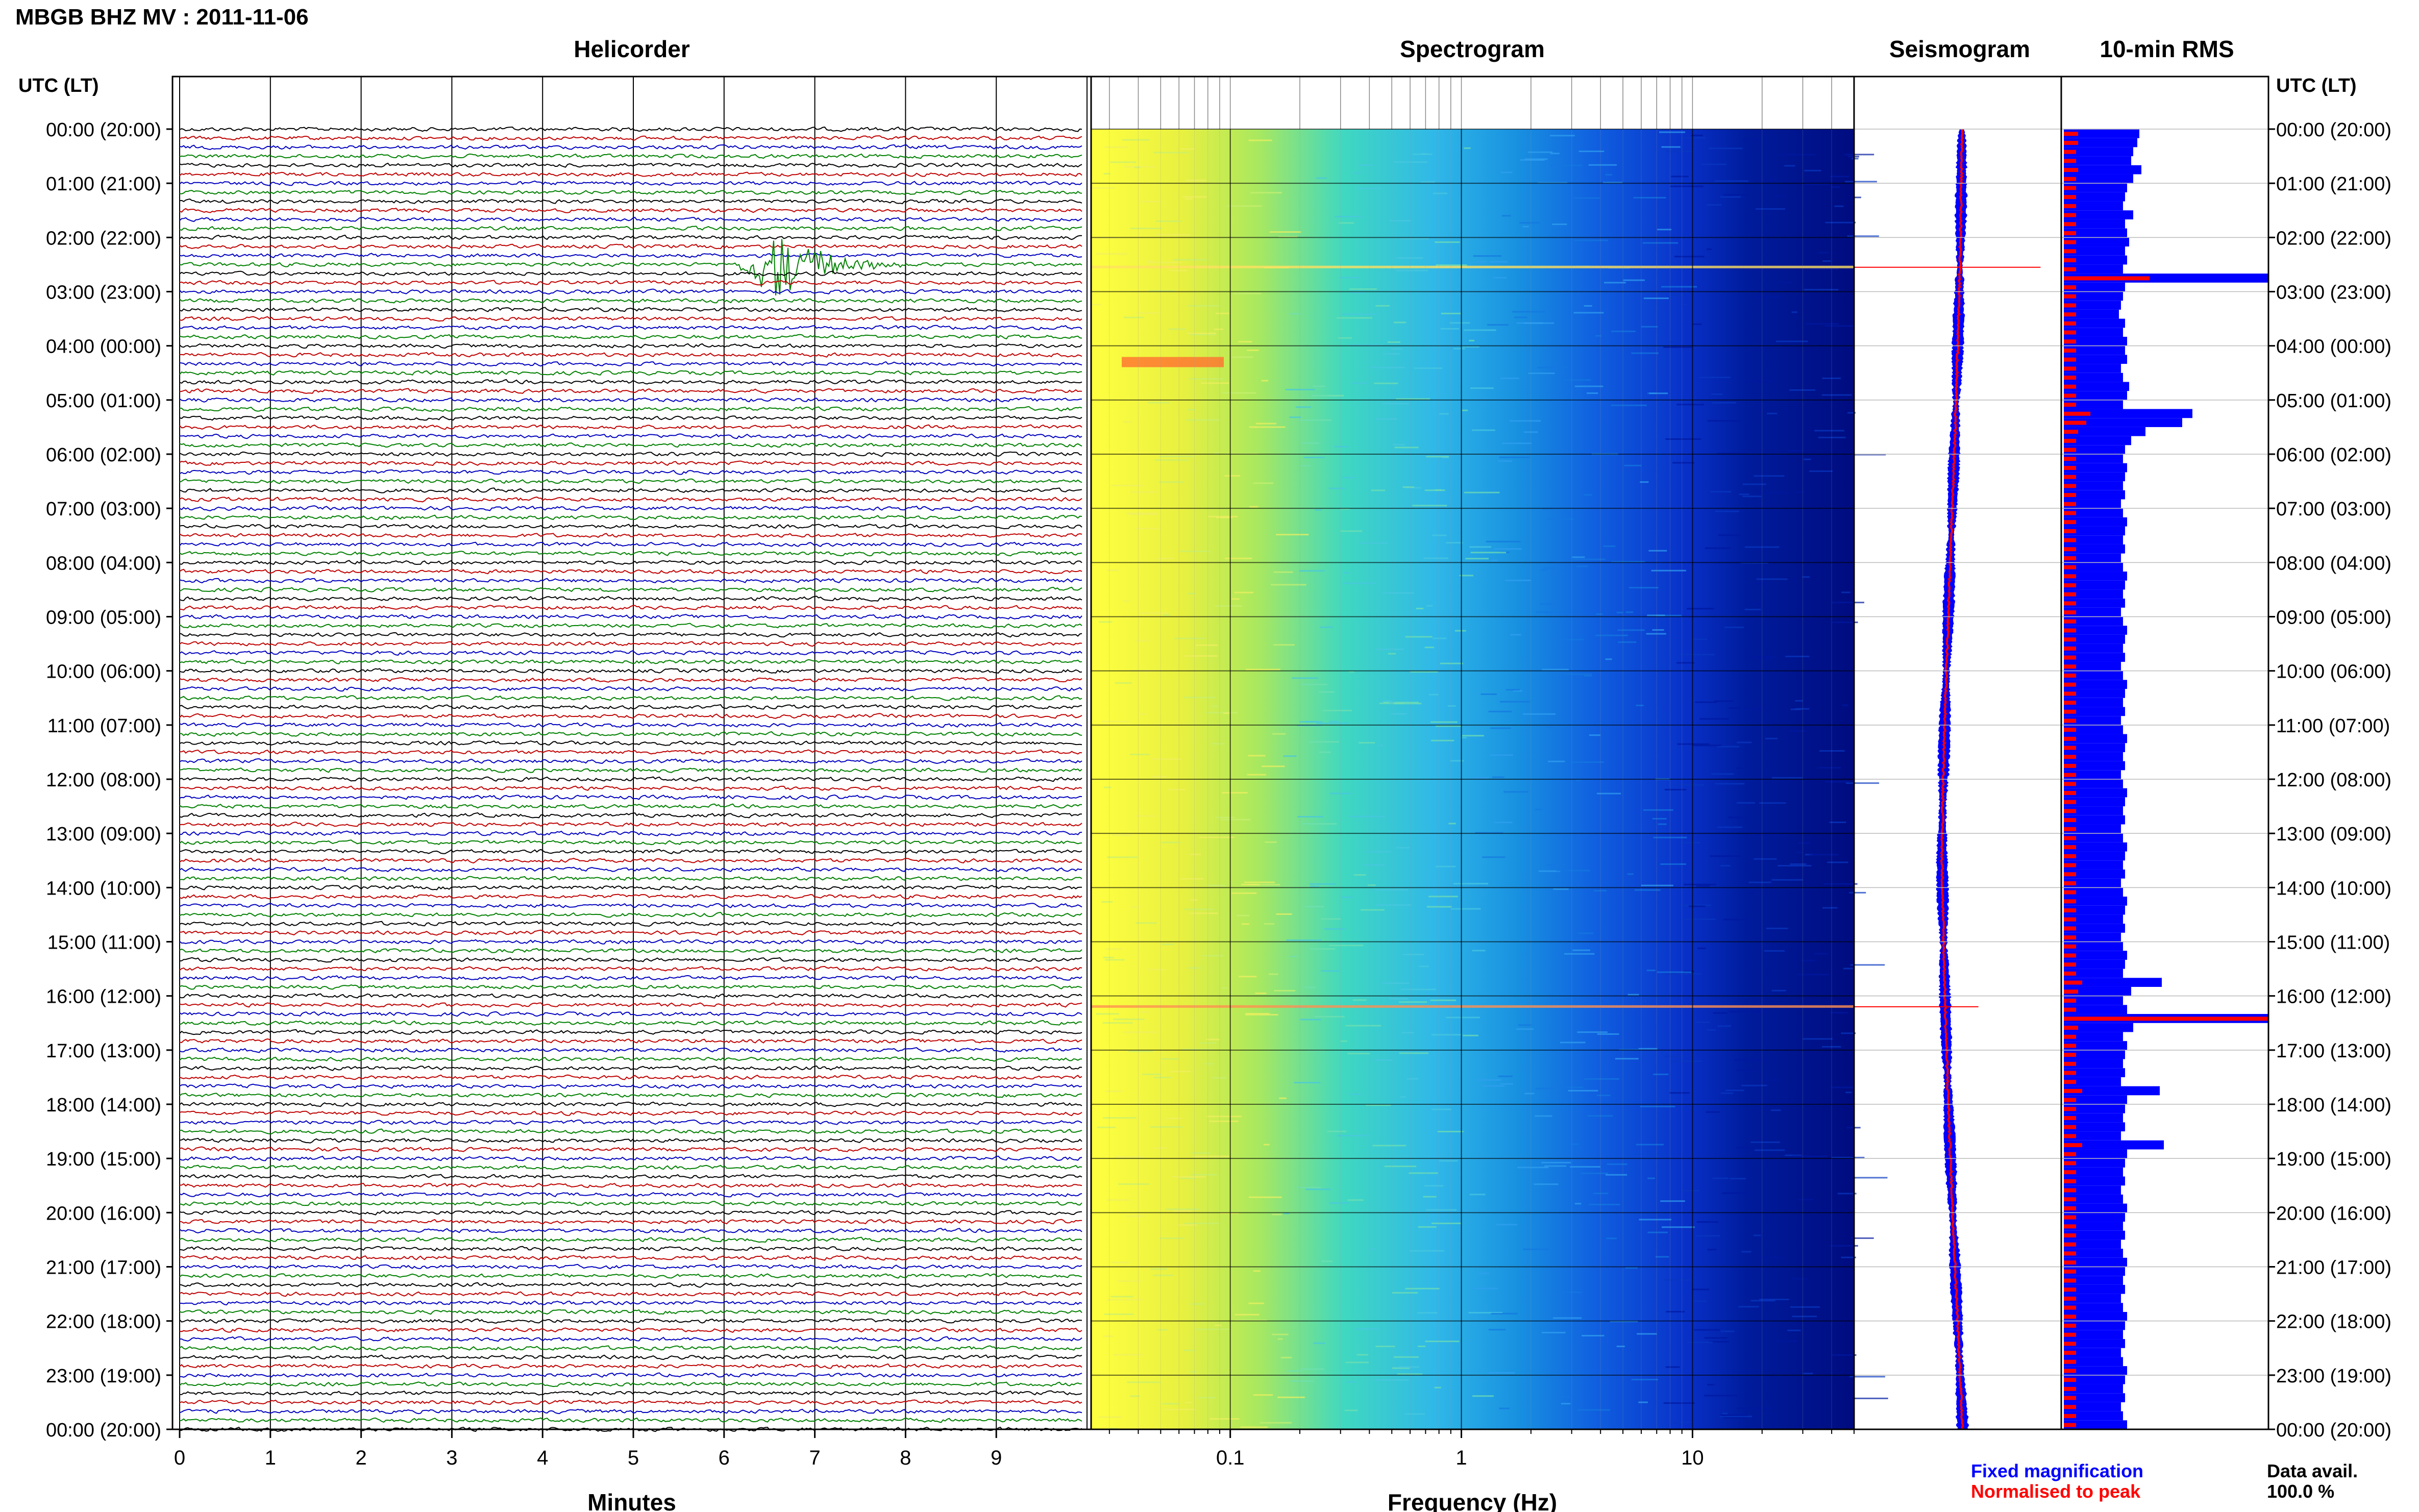 The image size is (2419, 1512). I want to click on left-time-label: 13:00 (09:00), so click(103, 834).